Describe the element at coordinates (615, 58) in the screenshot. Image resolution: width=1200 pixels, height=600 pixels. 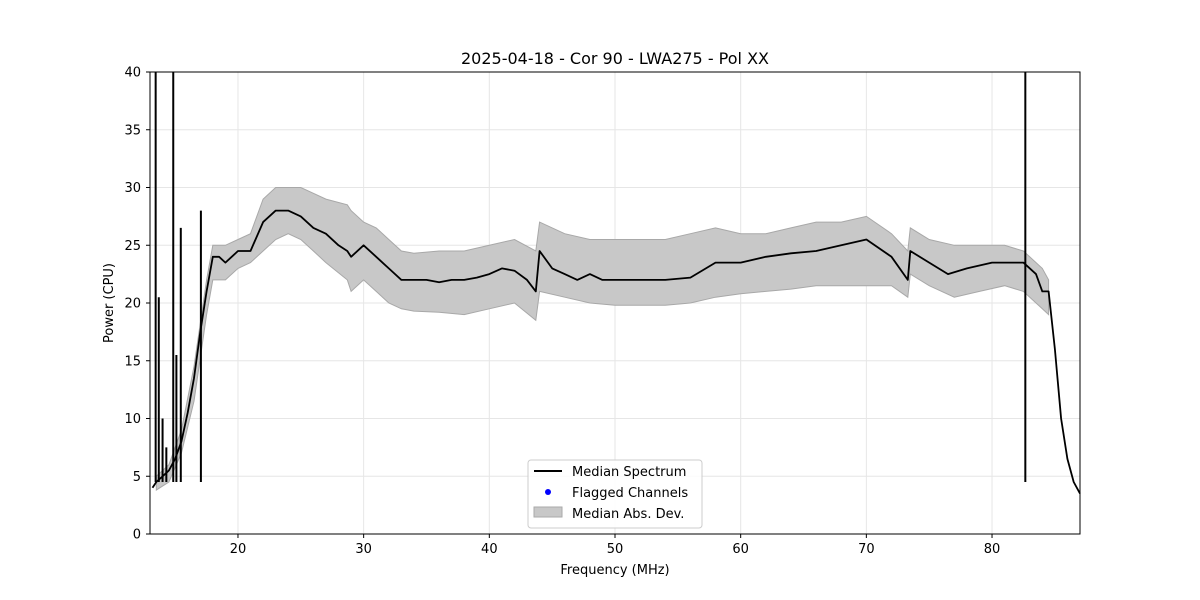
I see `chart-title: 2025-04-18 - Cor 90 - LWA275 - Pol XX` at that location.